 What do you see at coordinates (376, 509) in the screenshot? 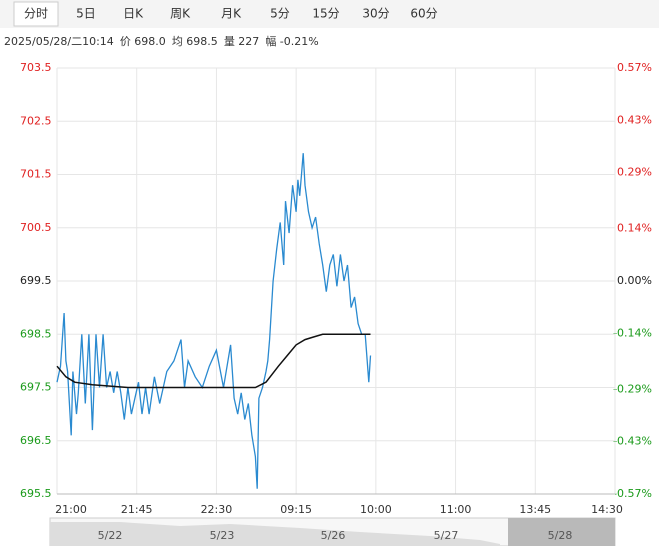
I see `x-tick-label: 10:00` at bounding box center [376, 509].